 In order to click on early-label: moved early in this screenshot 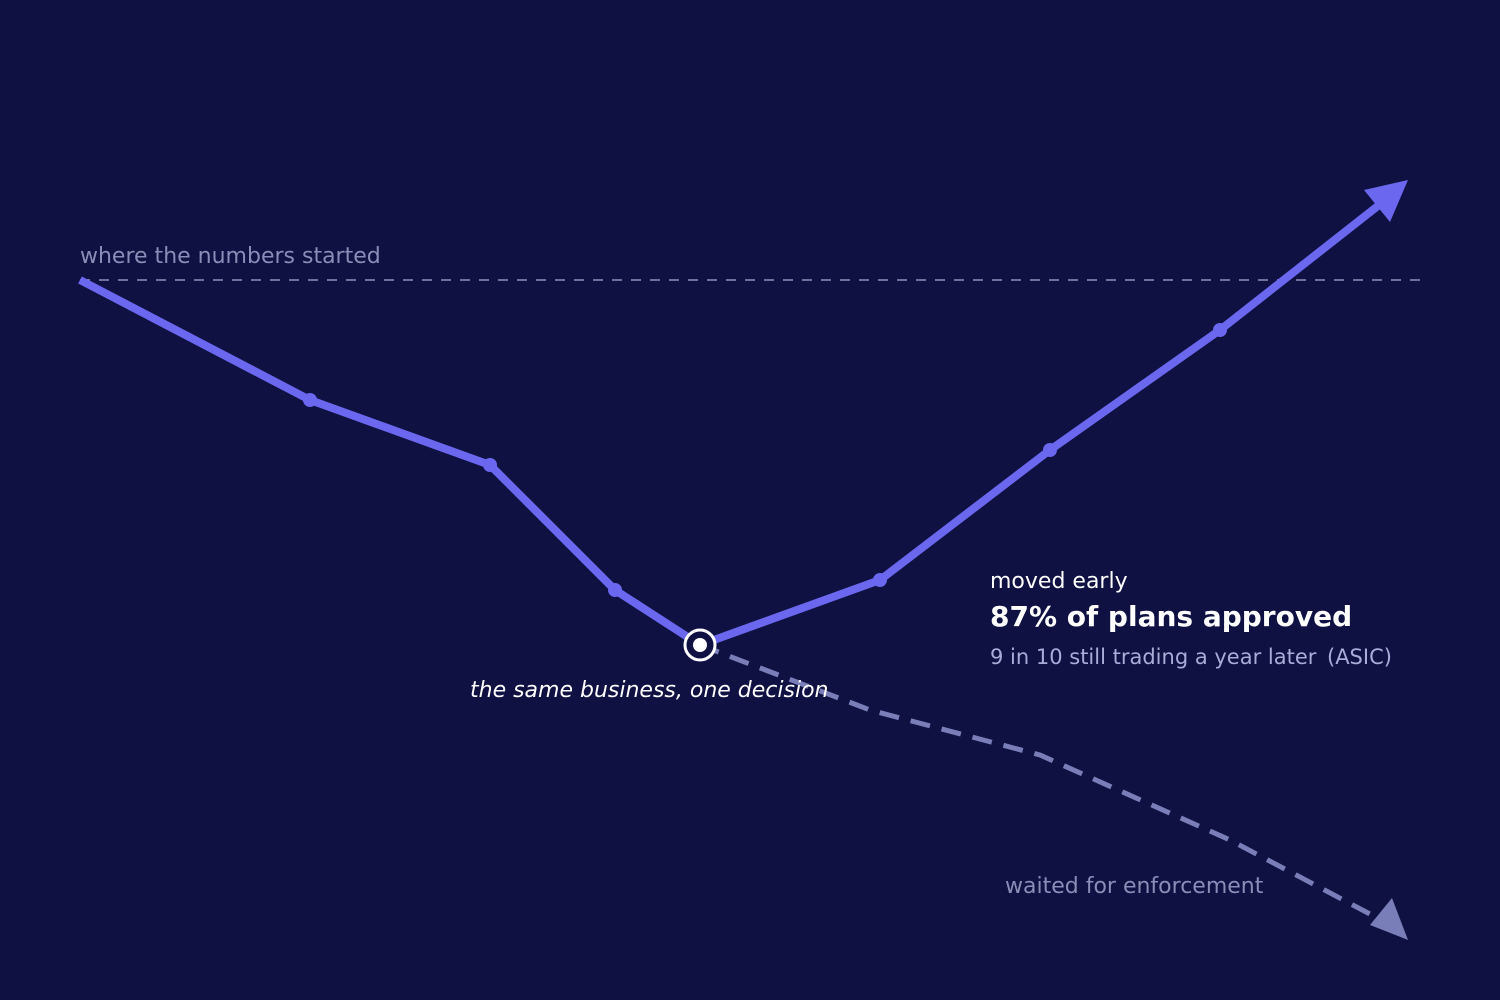, I will do `click(1059, 581)`.